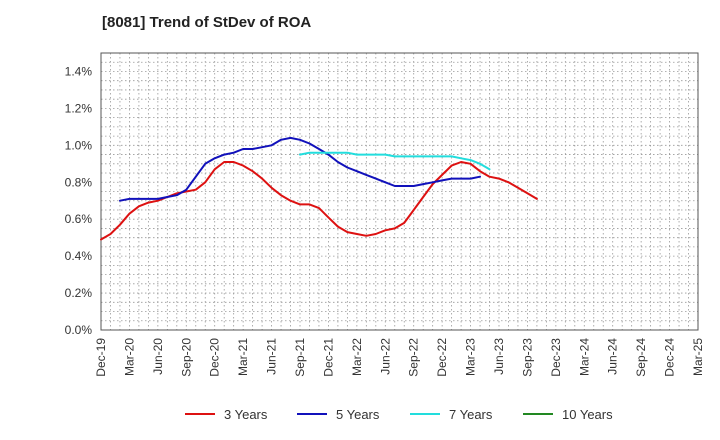 This screenshot has height=440, width=720. I want to click on x-tick-label: Sep-22, so click(414, 357).